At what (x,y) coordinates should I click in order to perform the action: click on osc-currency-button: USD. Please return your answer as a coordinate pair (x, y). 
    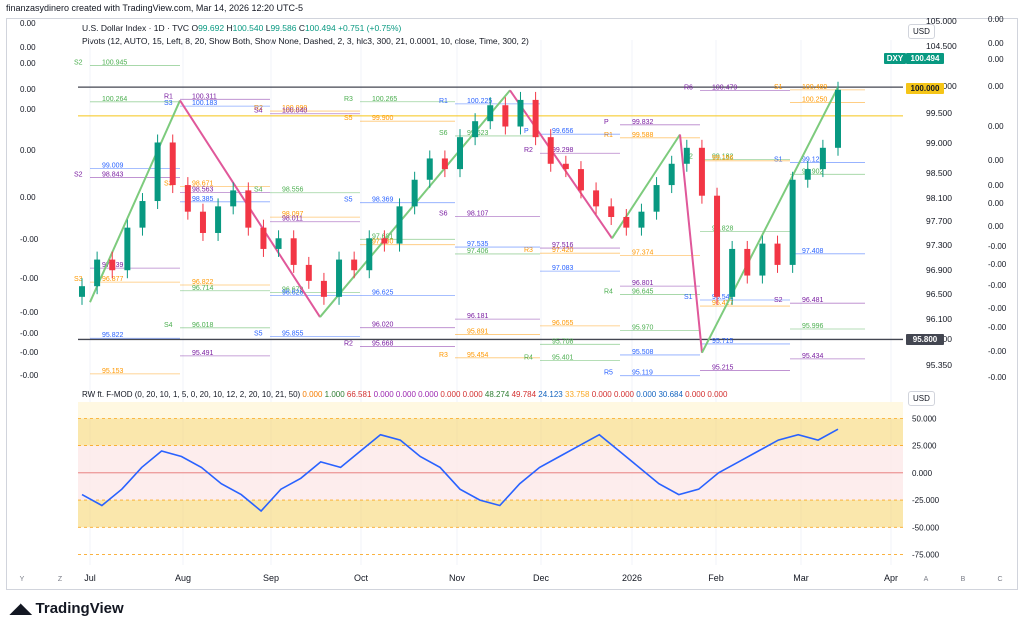
    Looking at the image, I should click on (921, 398).